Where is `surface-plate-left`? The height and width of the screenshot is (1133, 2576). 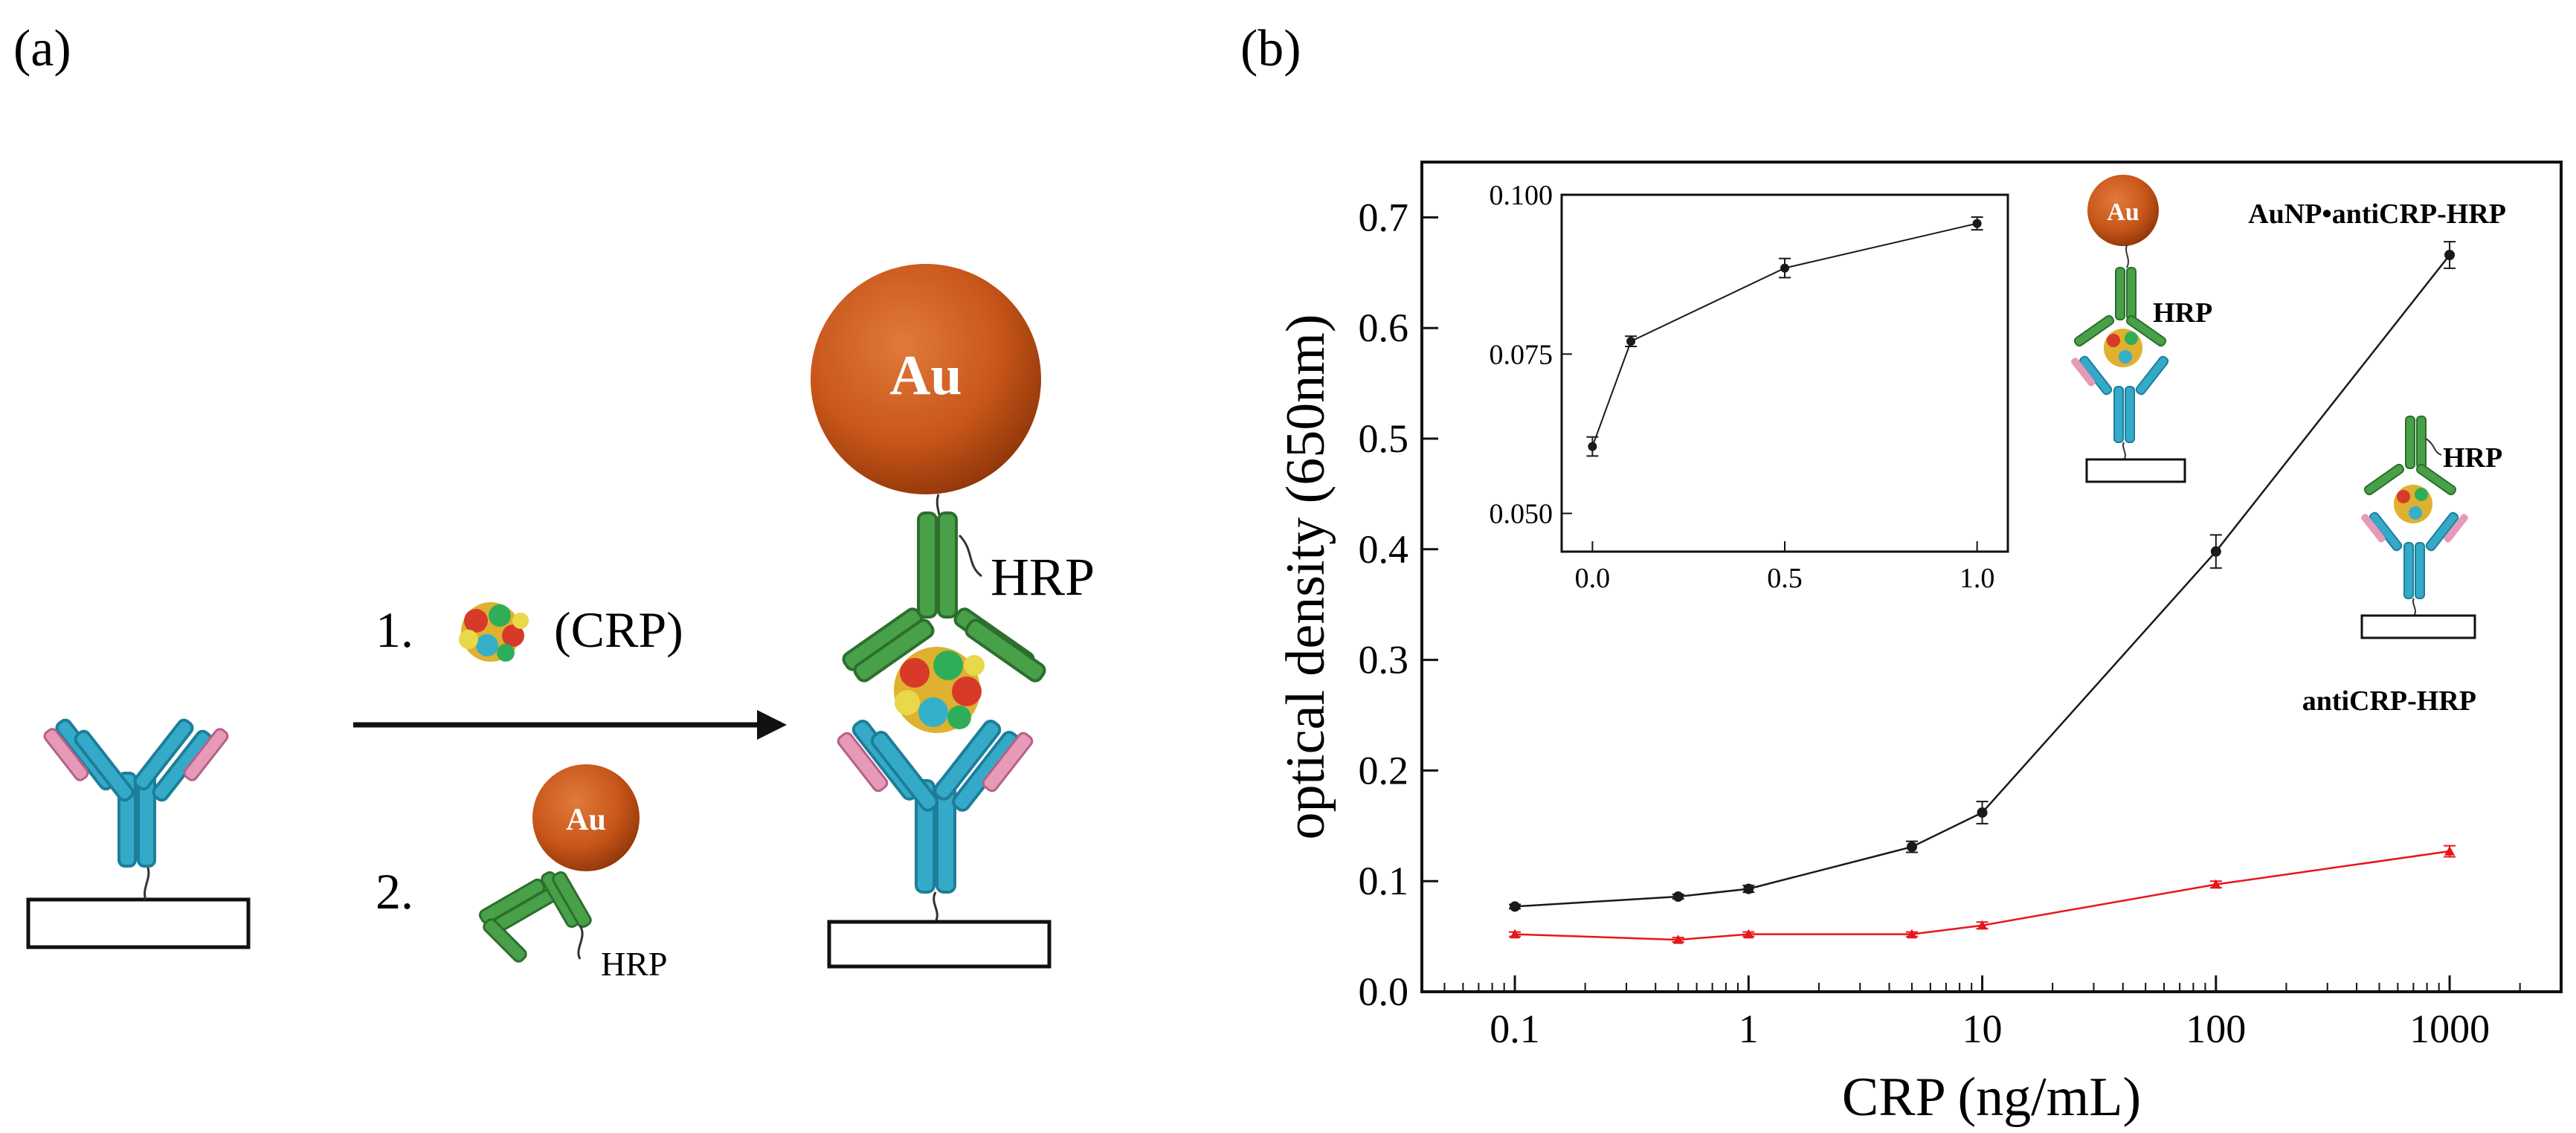 surface-plate-left is located at coordinates (138, 923).